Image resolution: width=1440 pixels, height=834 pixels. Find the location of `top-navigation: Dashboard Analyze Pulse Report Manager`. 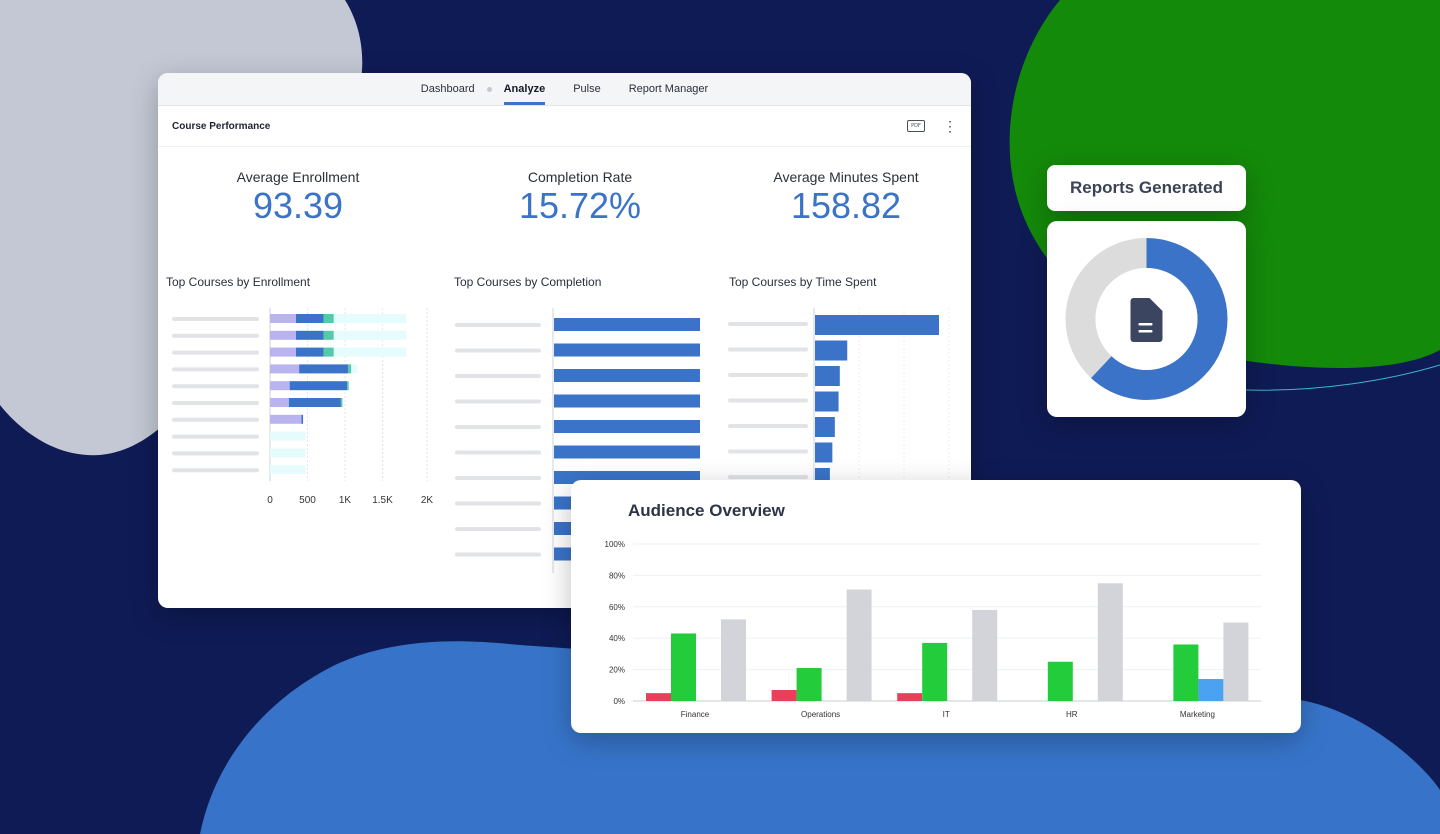

top-navigation: Dashboard Analyze Pulse Report Manager is located at coordinates (564, 89).